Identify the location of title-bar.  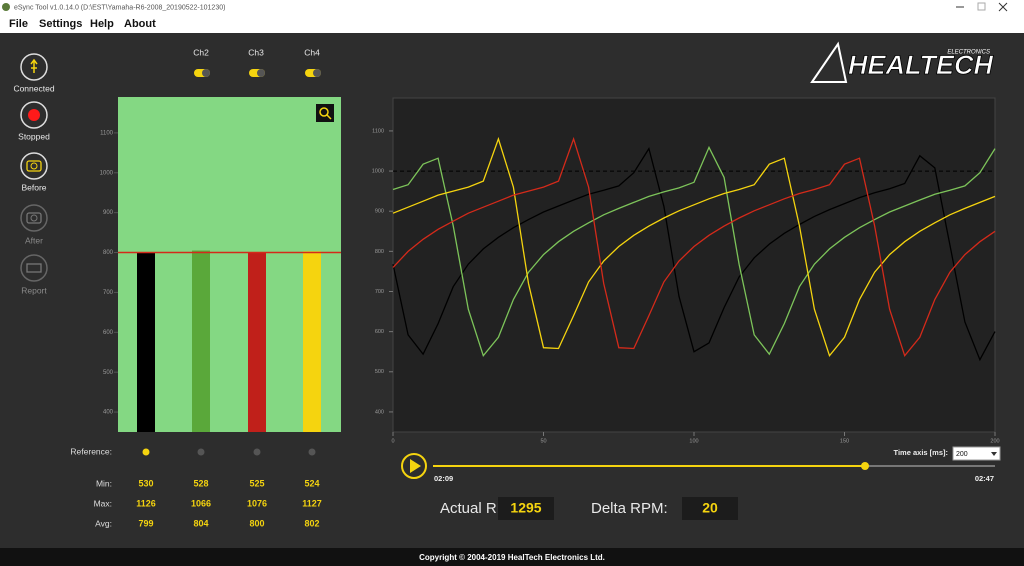
(512, 7).